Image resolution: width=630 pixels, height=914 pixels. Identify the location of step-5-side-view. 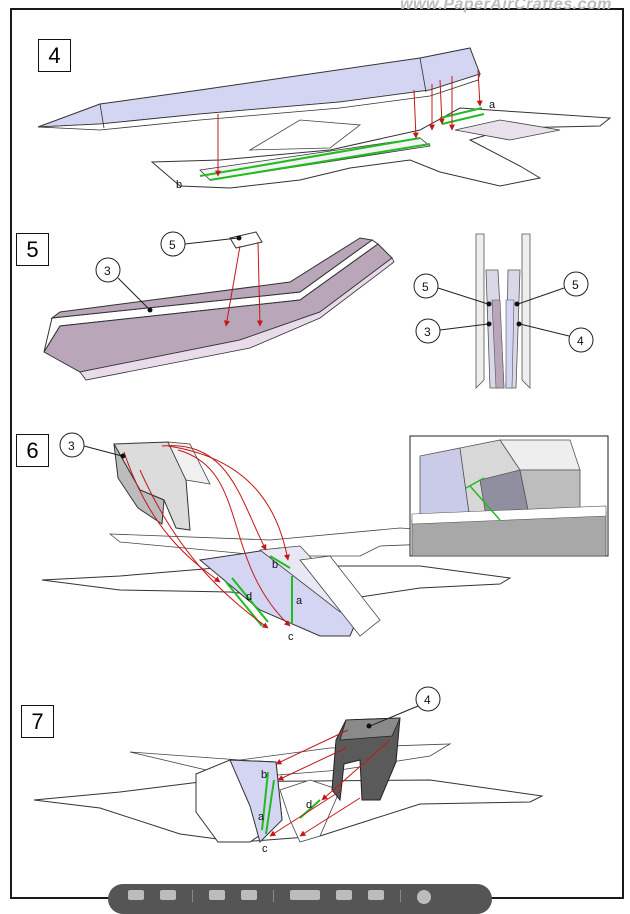
(503, 311).